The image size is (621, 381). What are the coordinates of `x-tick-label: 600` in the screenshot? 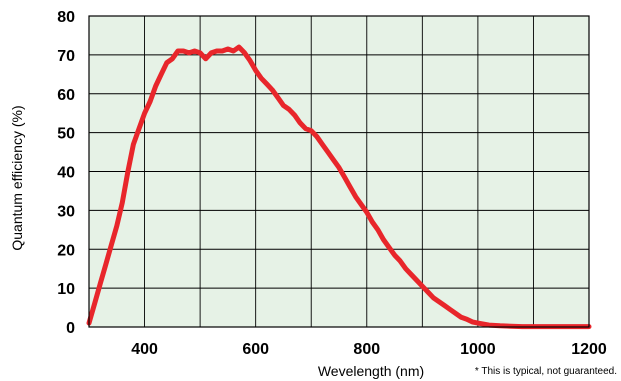 It's located at (255, 349).